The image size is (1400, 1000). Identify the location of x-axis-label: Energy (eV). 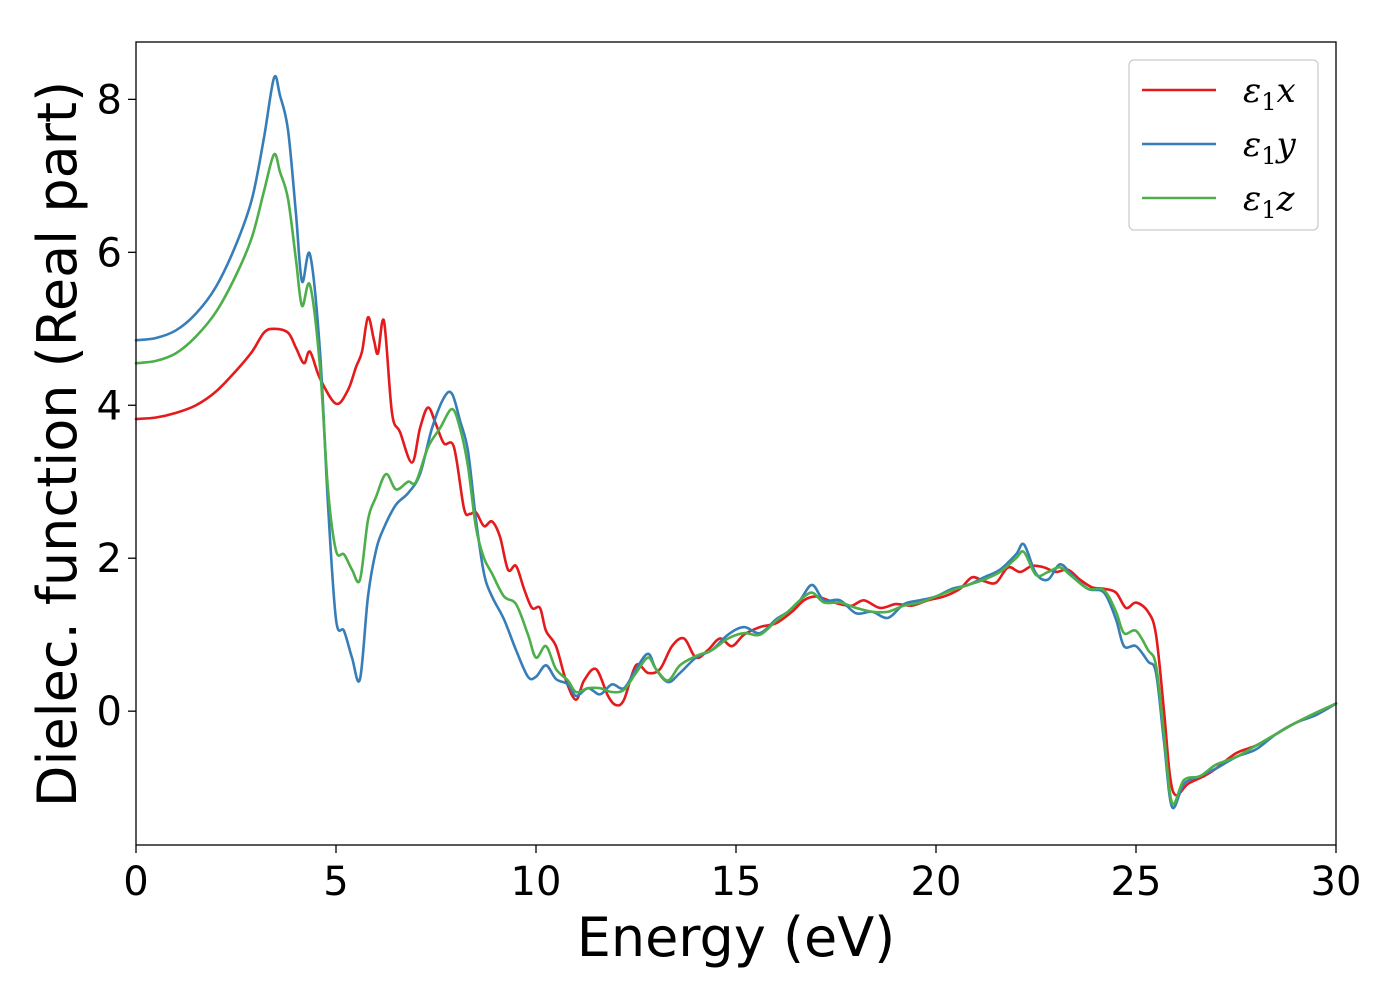
(736, 937).